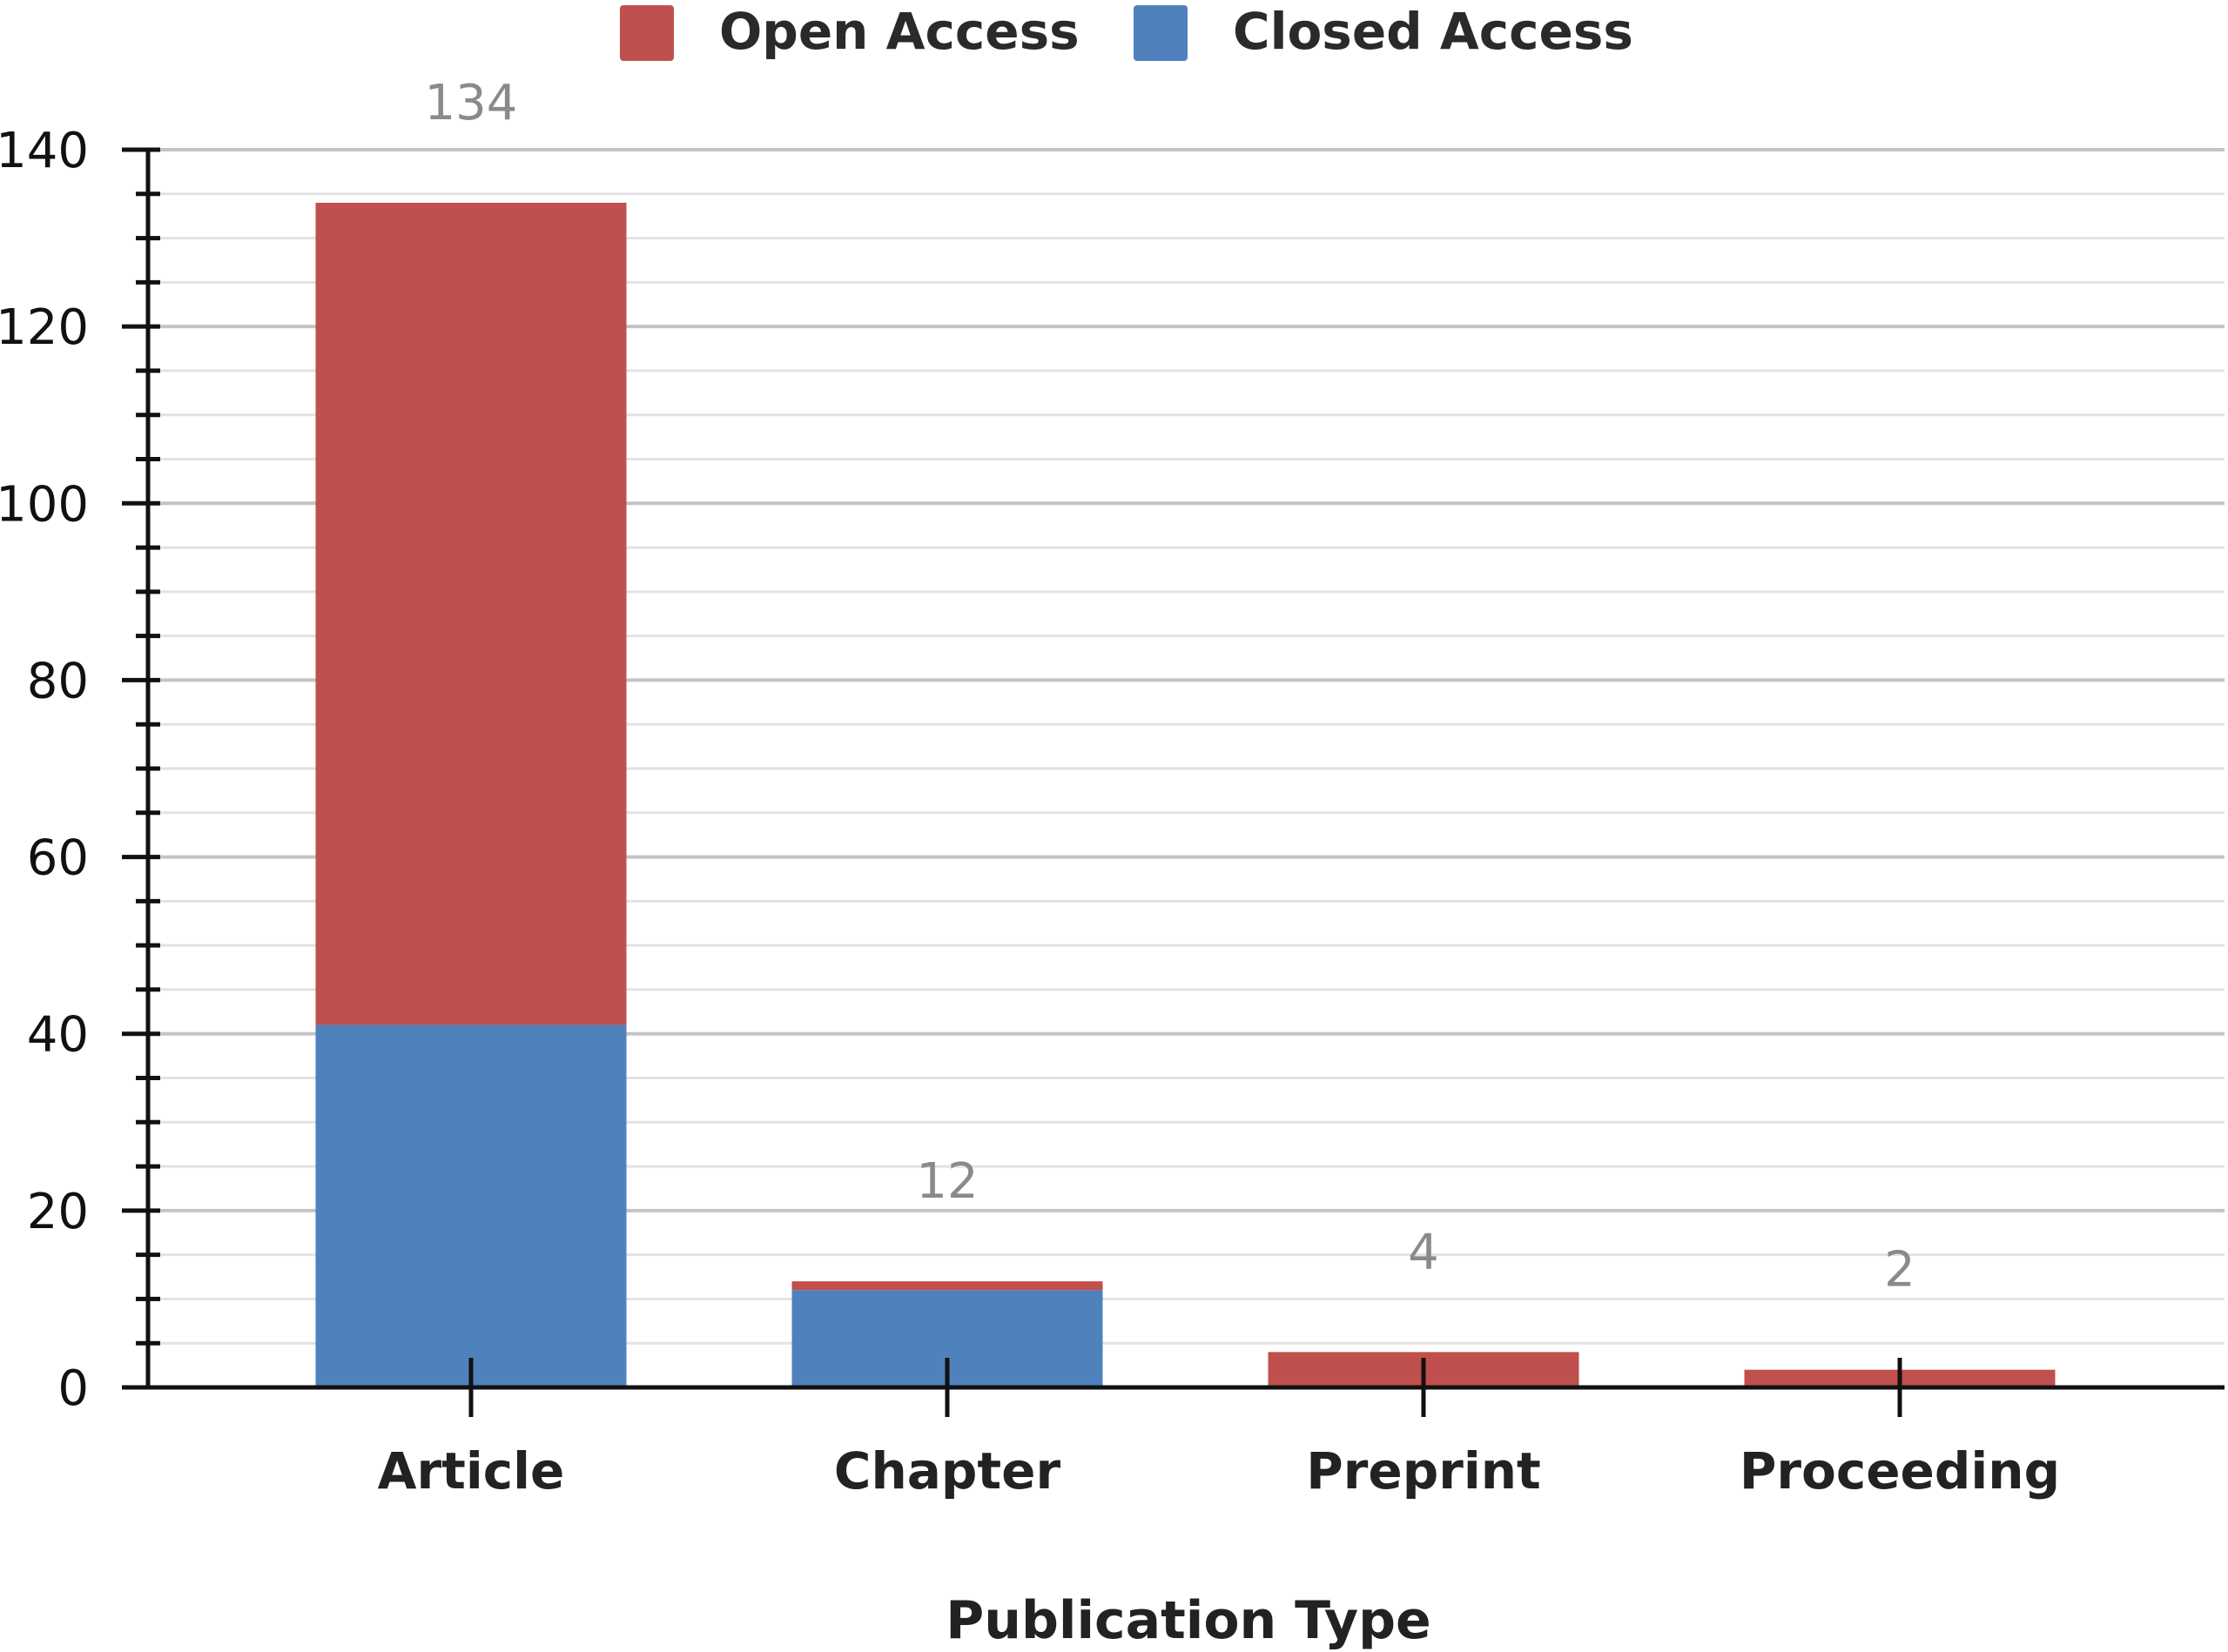 This screenshot has width=2228, height=1652. I want to click on y-tick-label: 20, so click(58, 1212).